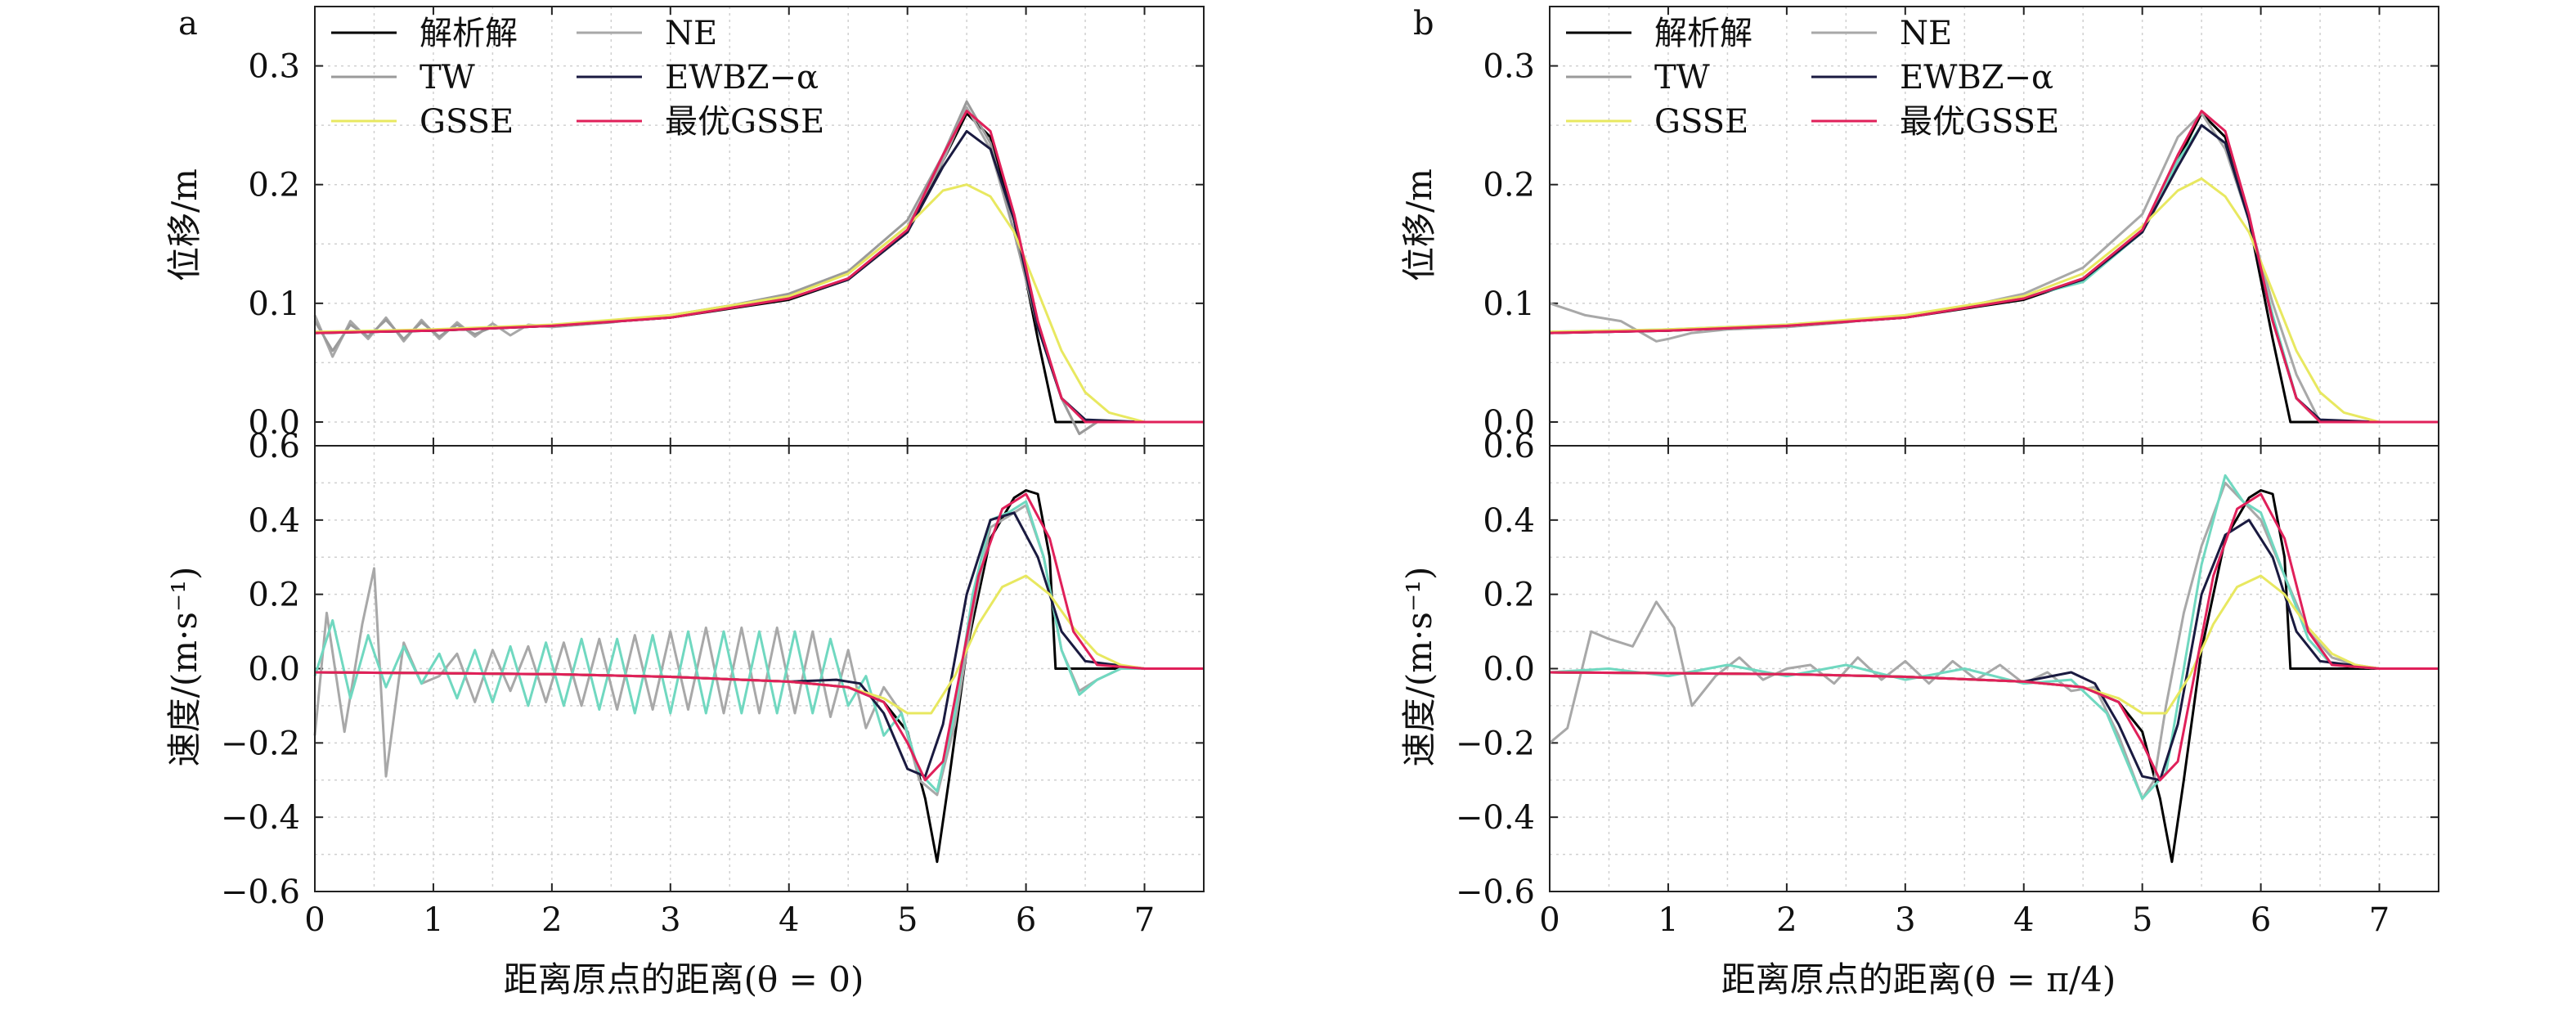  What do you see at coordinates (789, 920) in the screenshot?
I see `a-bottom-x-tick-label: 4` at bounding box center [789, 920].